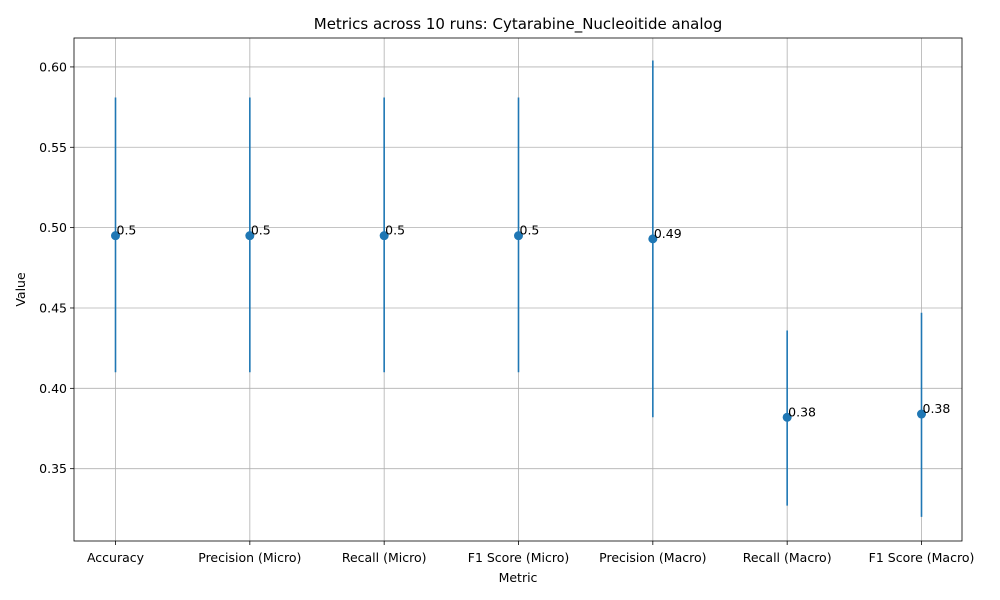 The width and height of the screenshot is (1000, 600). Describe the element at coordinates (384, 557) in the screenshot. I see `x-tick-label: Recall (Micro)` at that location.